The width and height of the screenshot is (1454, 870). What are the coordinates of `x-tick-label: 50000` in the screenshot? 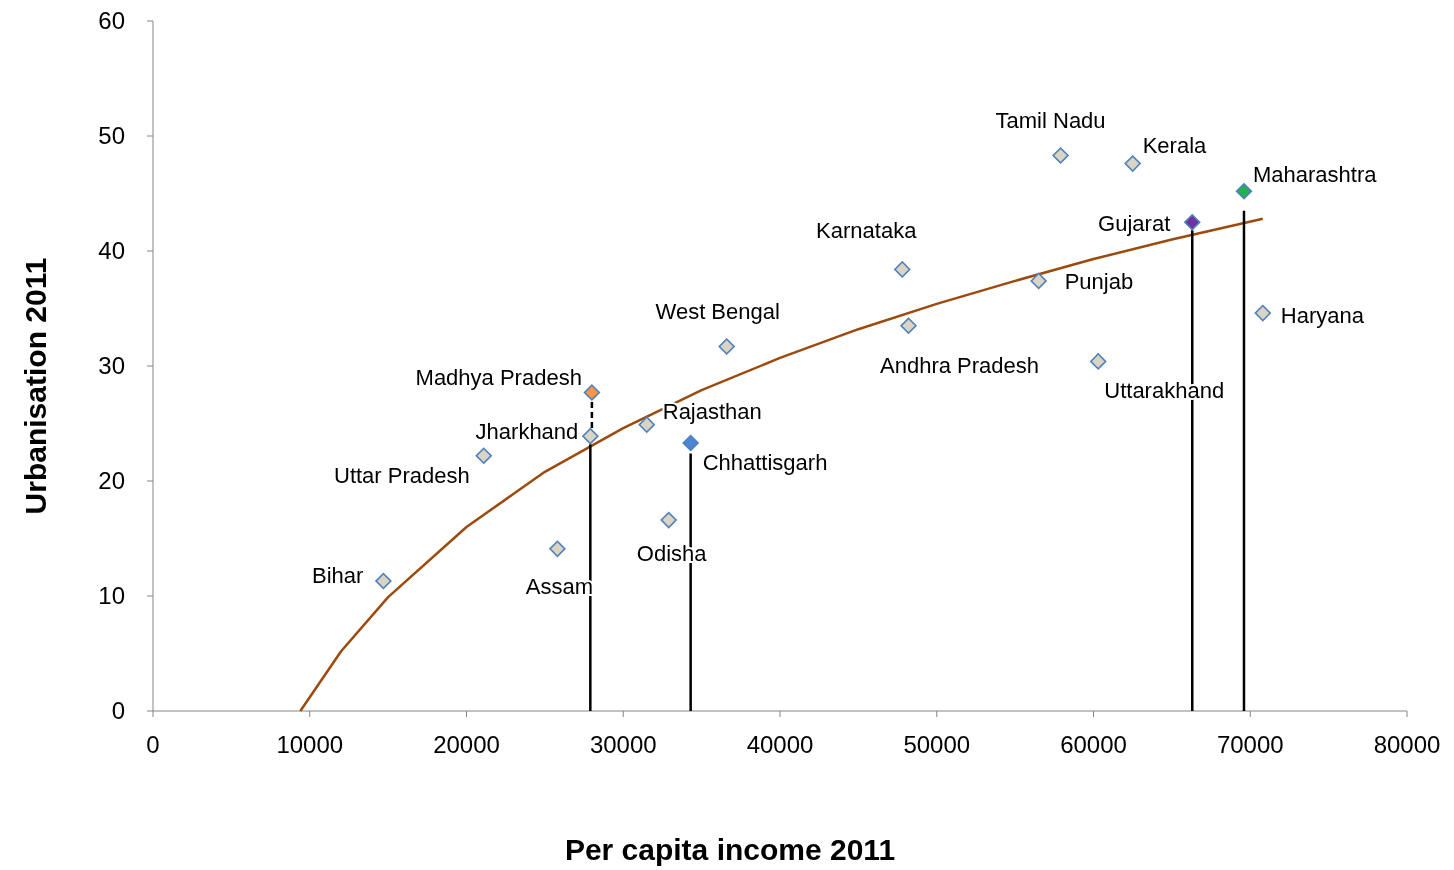 It's located at (937, 744).